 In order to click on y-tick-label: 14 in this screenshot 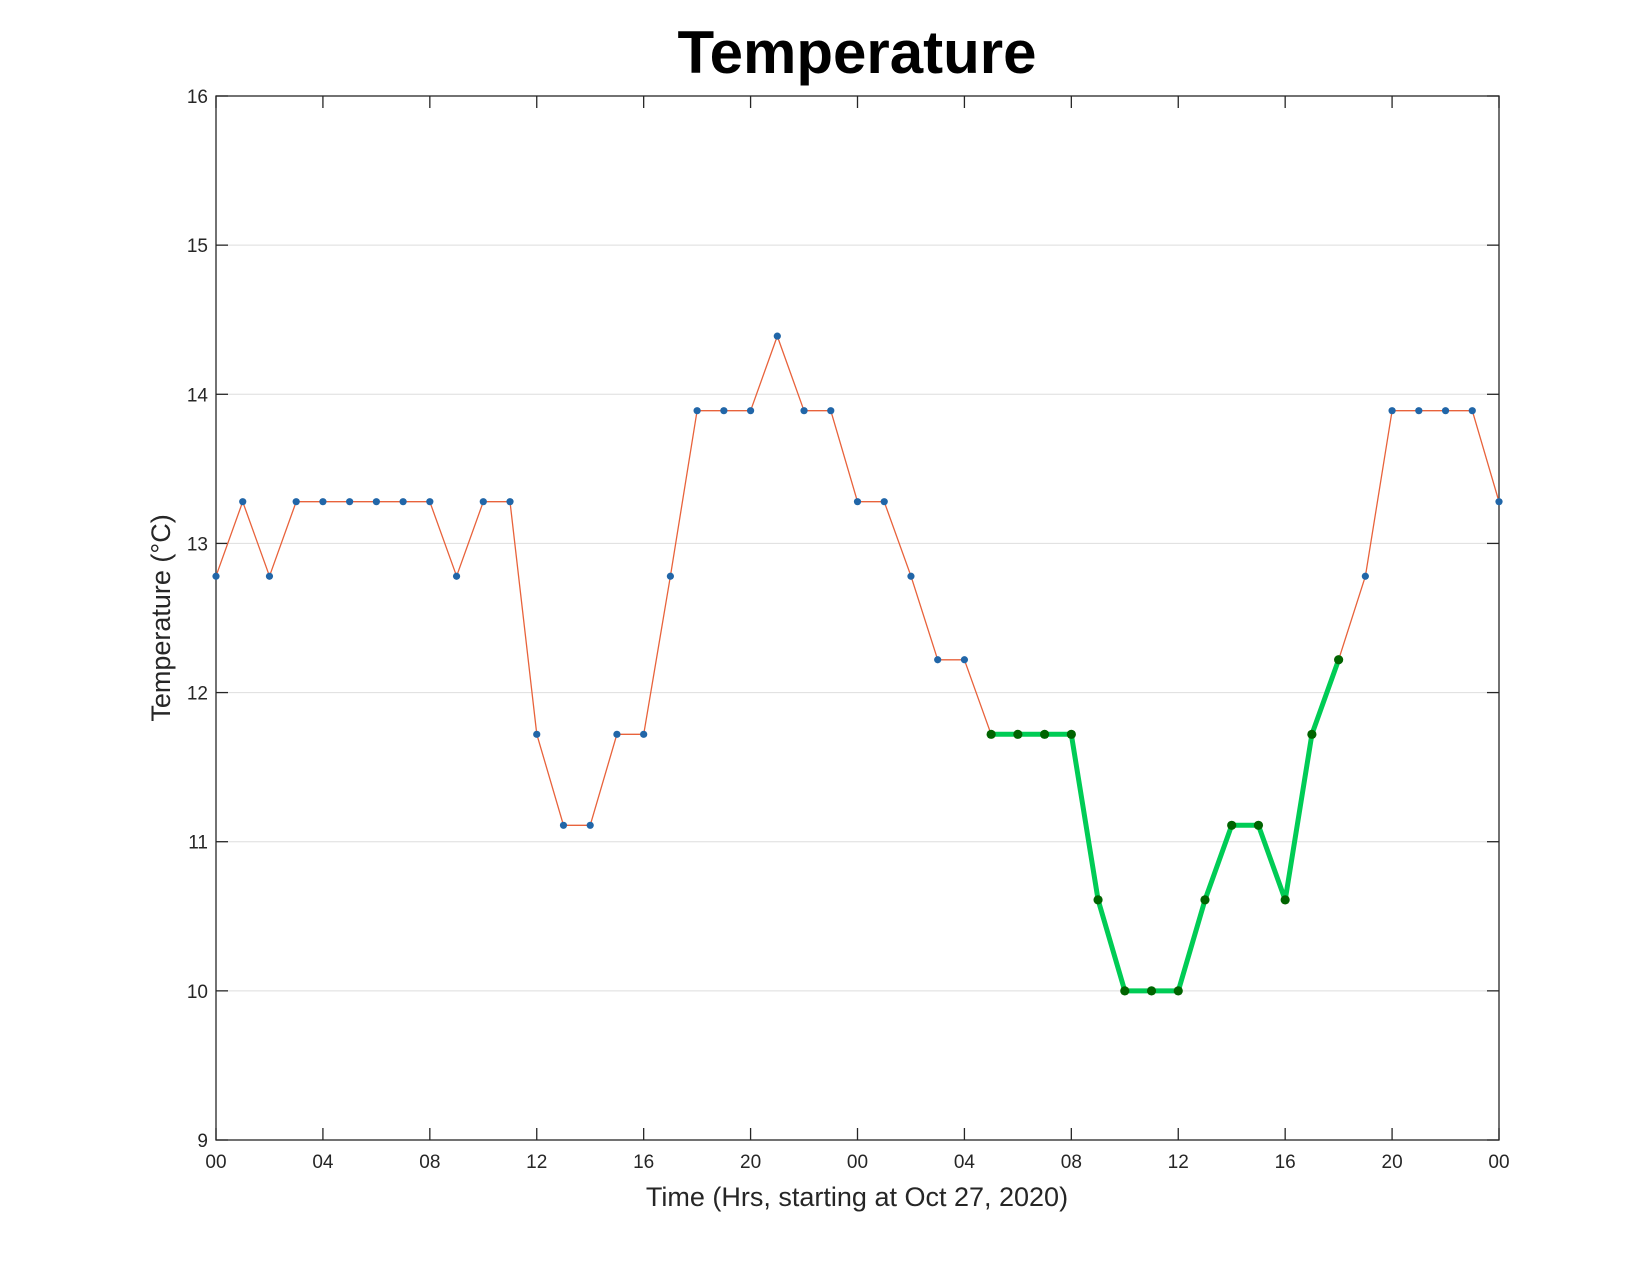, I will do `click(198, 395)`.